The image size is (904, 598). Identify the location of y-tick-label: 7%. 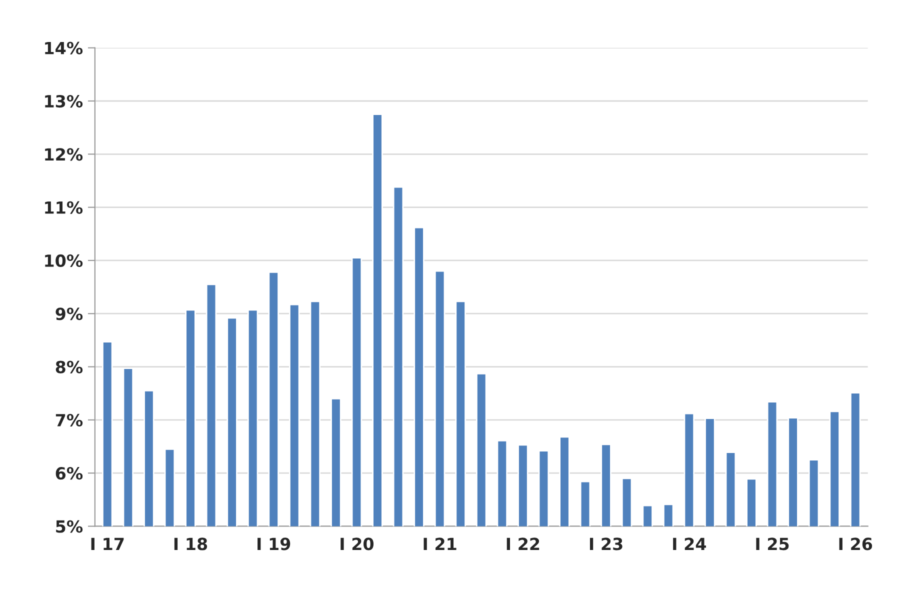
(69, 420).